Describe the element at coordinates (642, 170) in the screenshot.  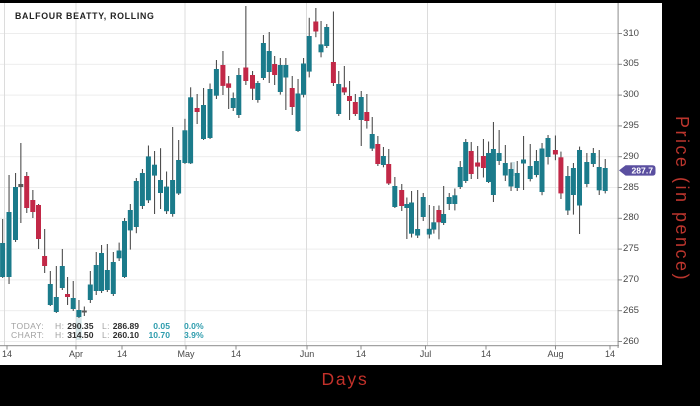
I see `svg-text: 287.7` at that location.